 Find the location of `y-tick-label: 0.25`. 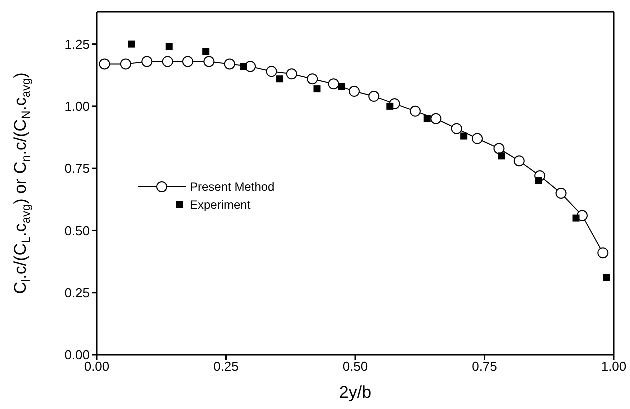

y-tick-label: 0.25 is located at coordinates (77, 292).